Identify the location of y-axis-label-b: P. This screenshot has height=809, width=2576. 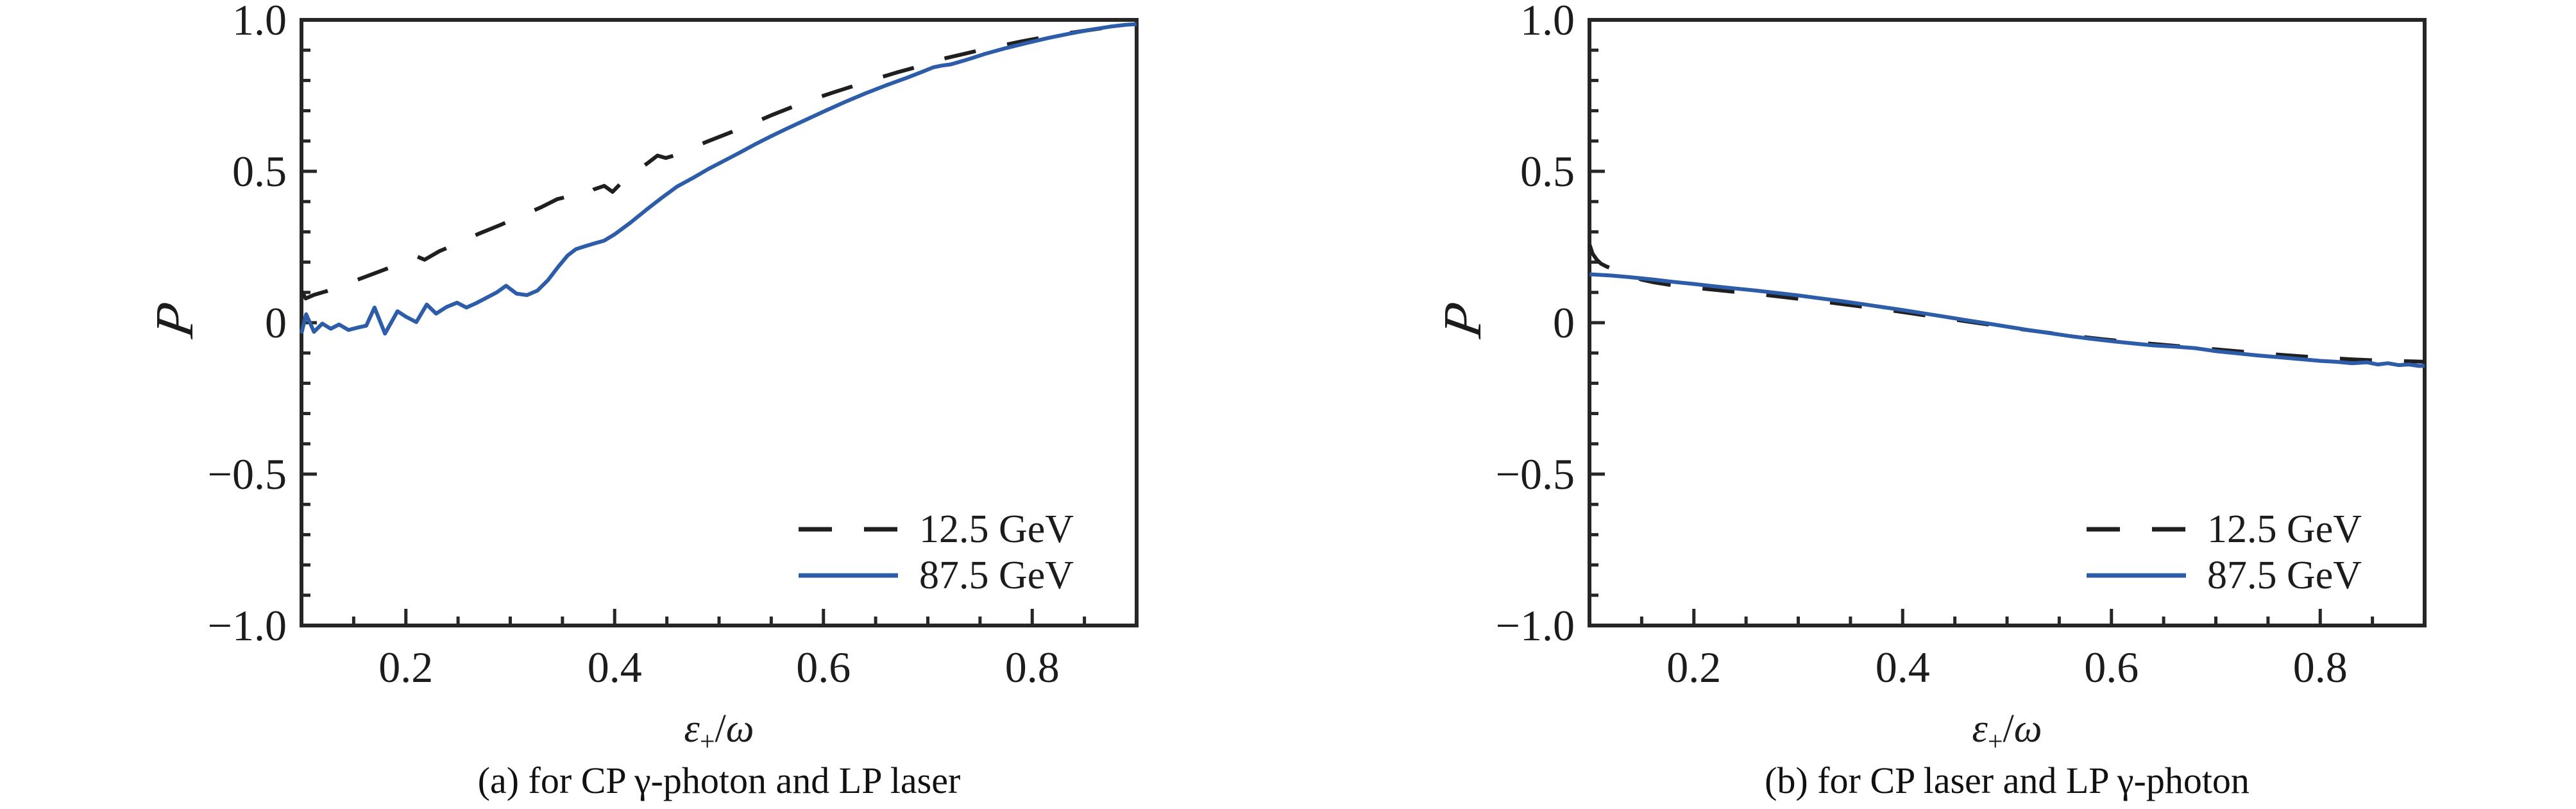
(1462, 319).